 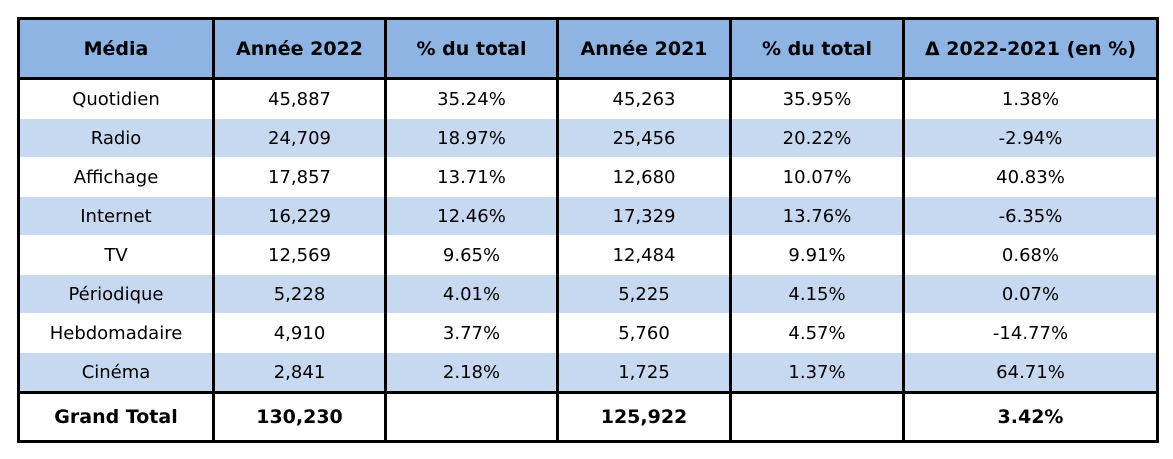 What do you see at coordinates (644, 177) in the screenshot?
I see `value-cell: 12,680` at bounding box center [644, 177].